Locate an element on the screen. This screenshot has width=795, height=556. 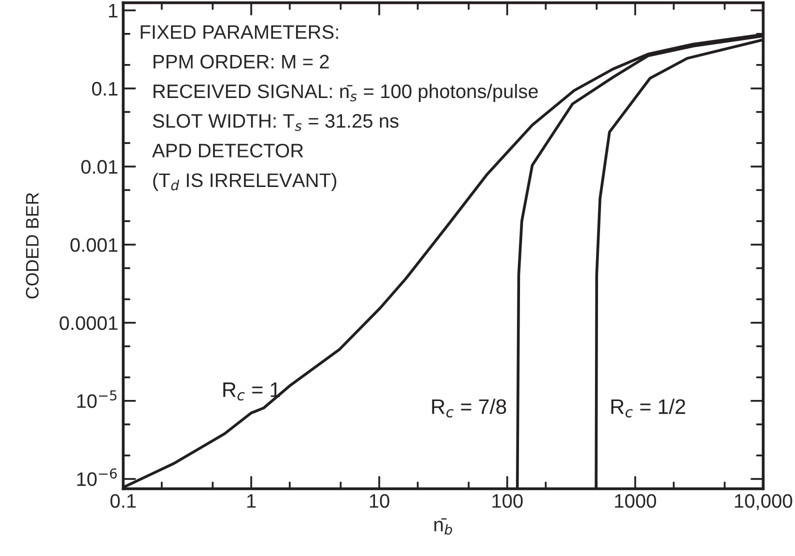
x-tick-label: 10 is located at coordinates (380, 501).